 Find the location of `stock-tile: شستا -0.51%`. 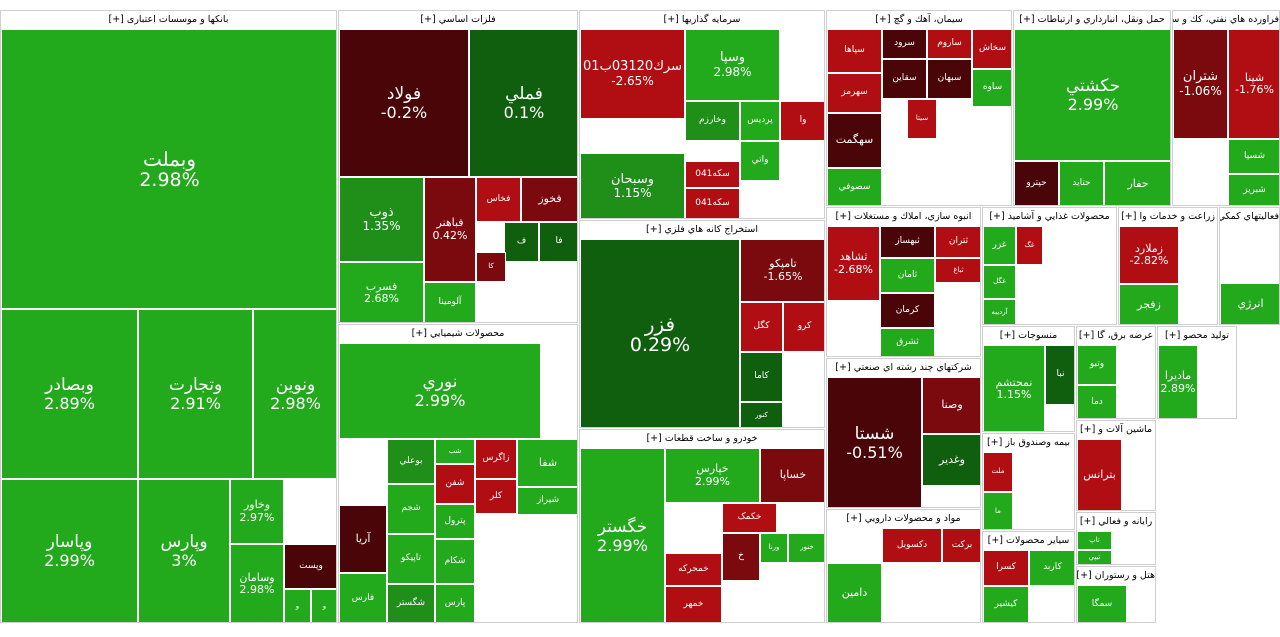

stock-tile: شستا -0.51% is located at coordinates (874, 442).